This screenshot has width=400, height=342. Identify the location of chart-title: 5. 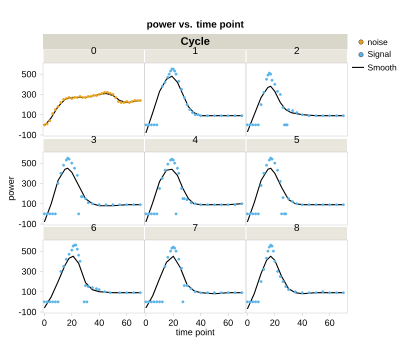
(297, 140).